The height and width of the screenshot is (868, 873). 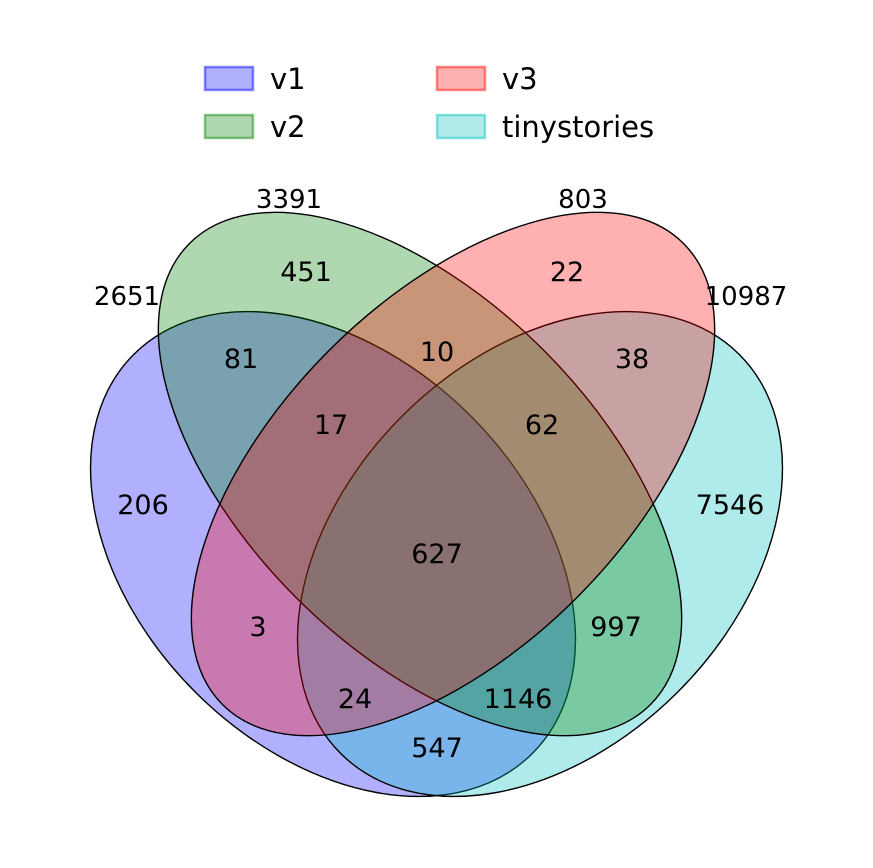 What do you see at coordinates (461, 78) in the screenshot?
I see `legend-swatch-v3` at bounding box center [461, 78].